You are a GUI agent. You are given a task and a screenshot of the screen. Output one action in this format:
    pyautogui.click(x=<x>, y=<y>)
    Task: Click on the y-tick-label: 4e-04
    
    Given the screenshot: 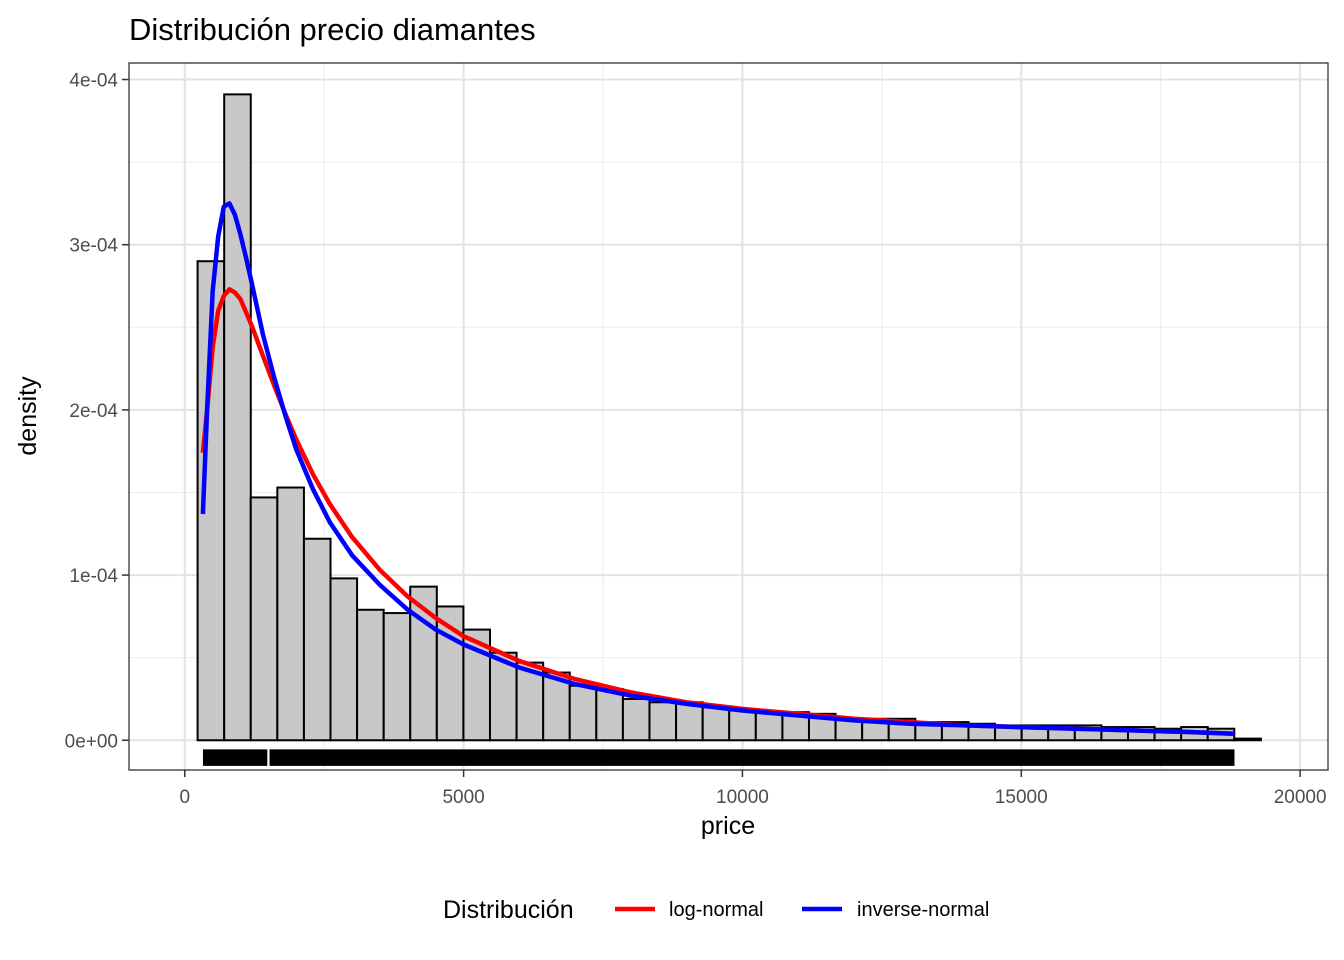 What is the action you would take?
    pyautogui.click(x=93, y=81)
    